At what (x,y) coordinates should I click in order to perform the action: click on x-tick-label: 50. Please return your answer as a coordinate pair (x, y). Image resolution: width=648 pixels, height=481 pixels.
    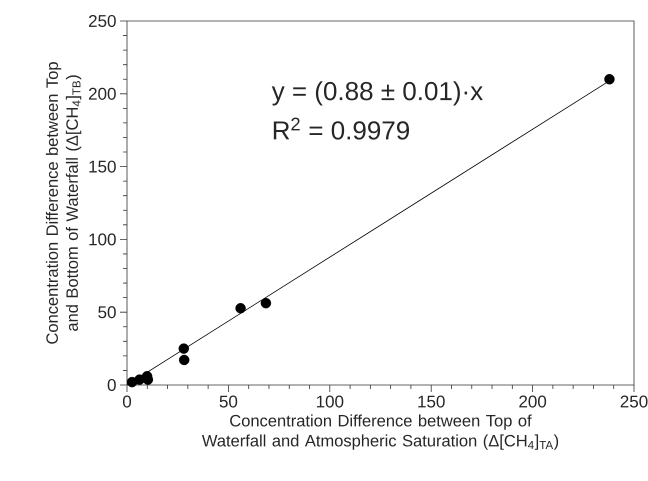
    Looking at the image, I should click on (229, 402).